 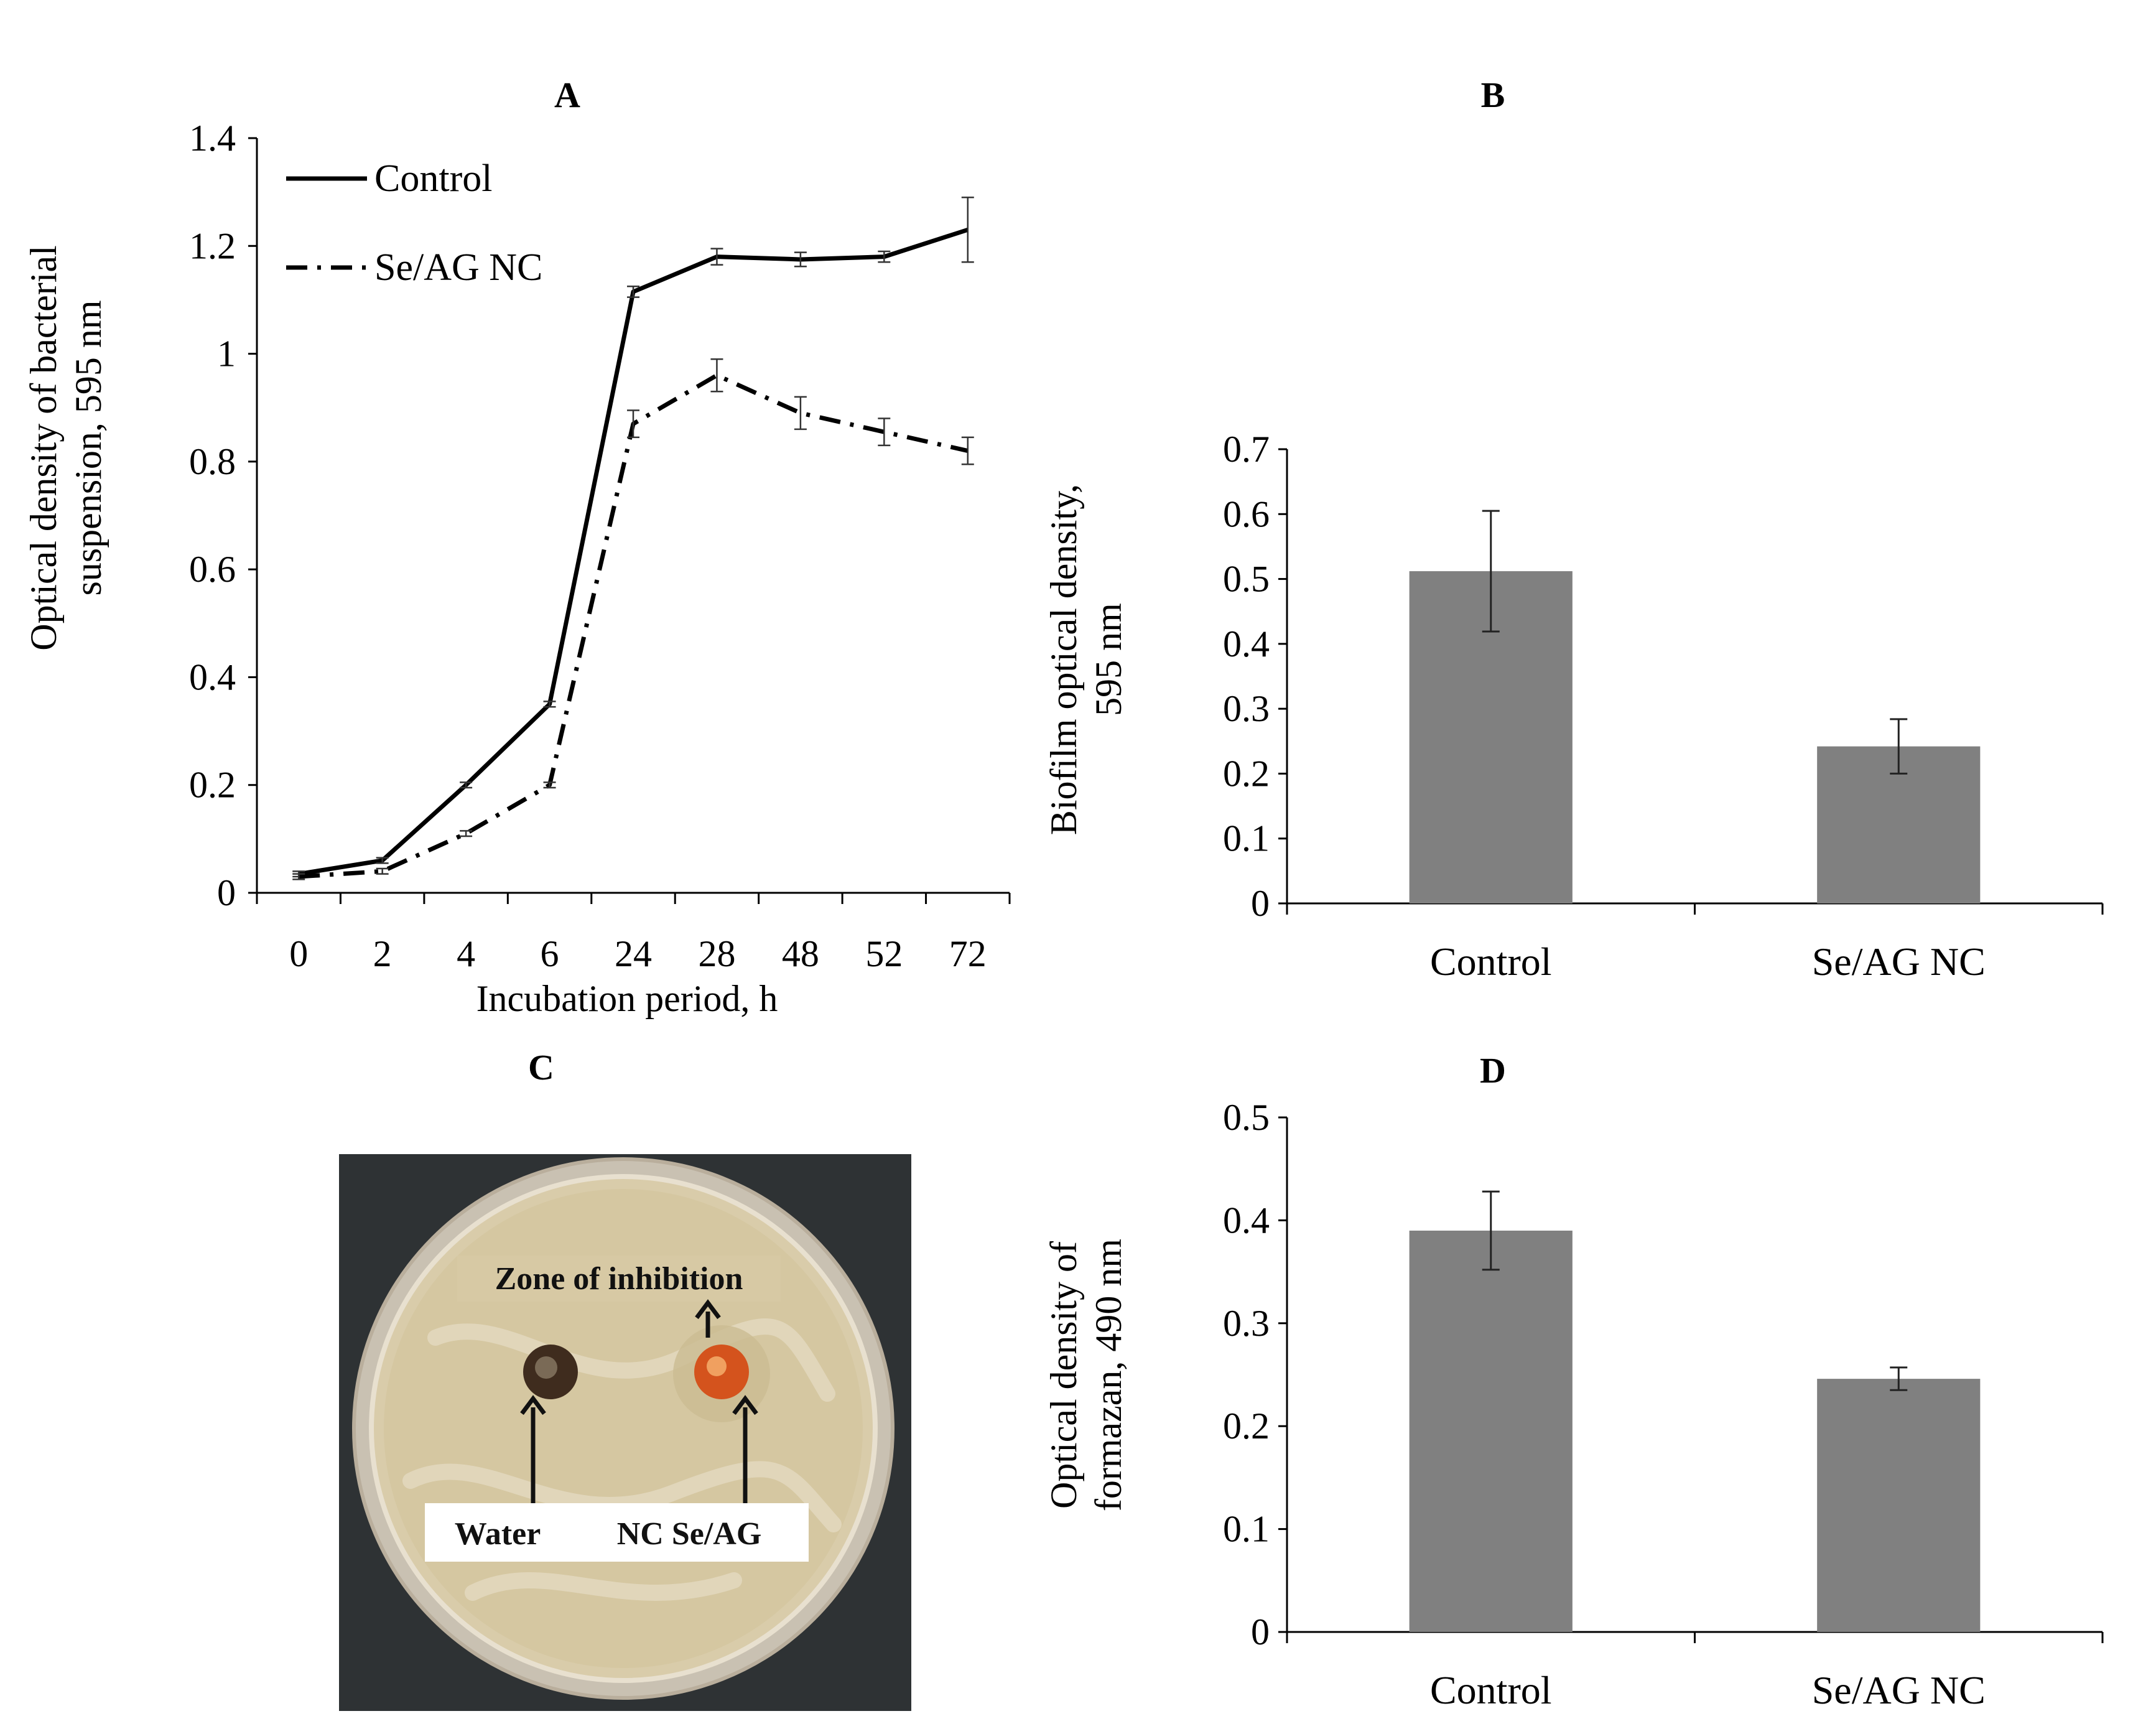 What do you see at coordinates (466, 954) in the screenshot?
I see `x-tick-label: 4` at bounding box center [466, 954].